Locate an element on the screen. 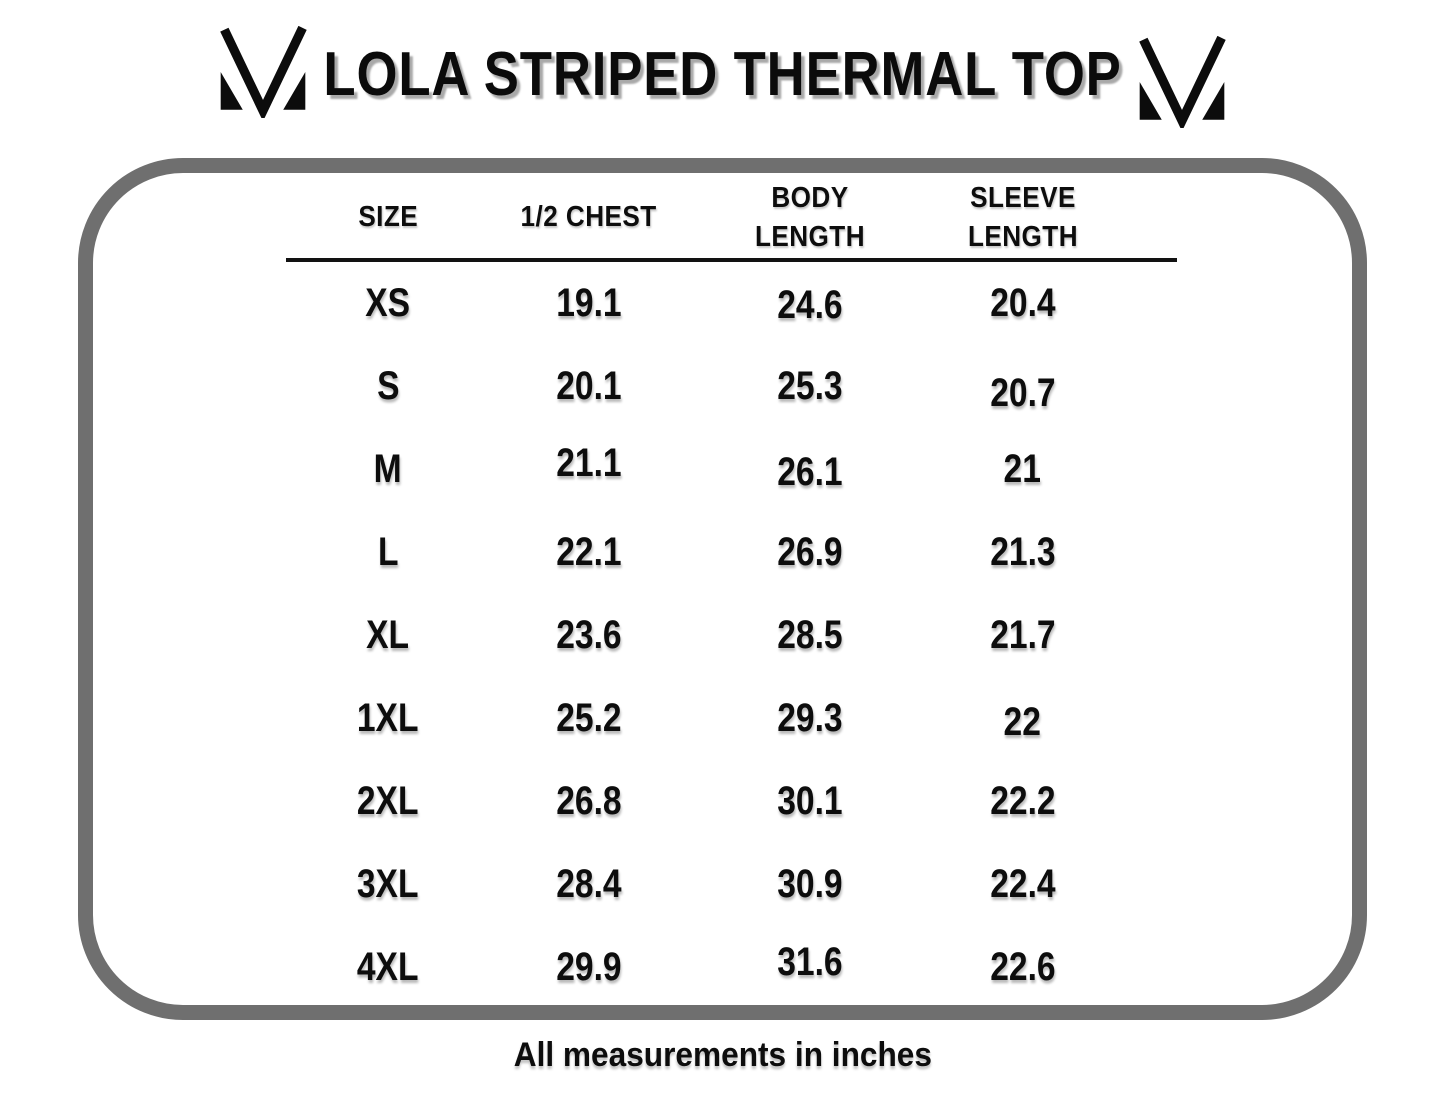 The height and width of the screenshot is (1116, 1445). cell-value: 28.4 is located at coordinates (589, 884).